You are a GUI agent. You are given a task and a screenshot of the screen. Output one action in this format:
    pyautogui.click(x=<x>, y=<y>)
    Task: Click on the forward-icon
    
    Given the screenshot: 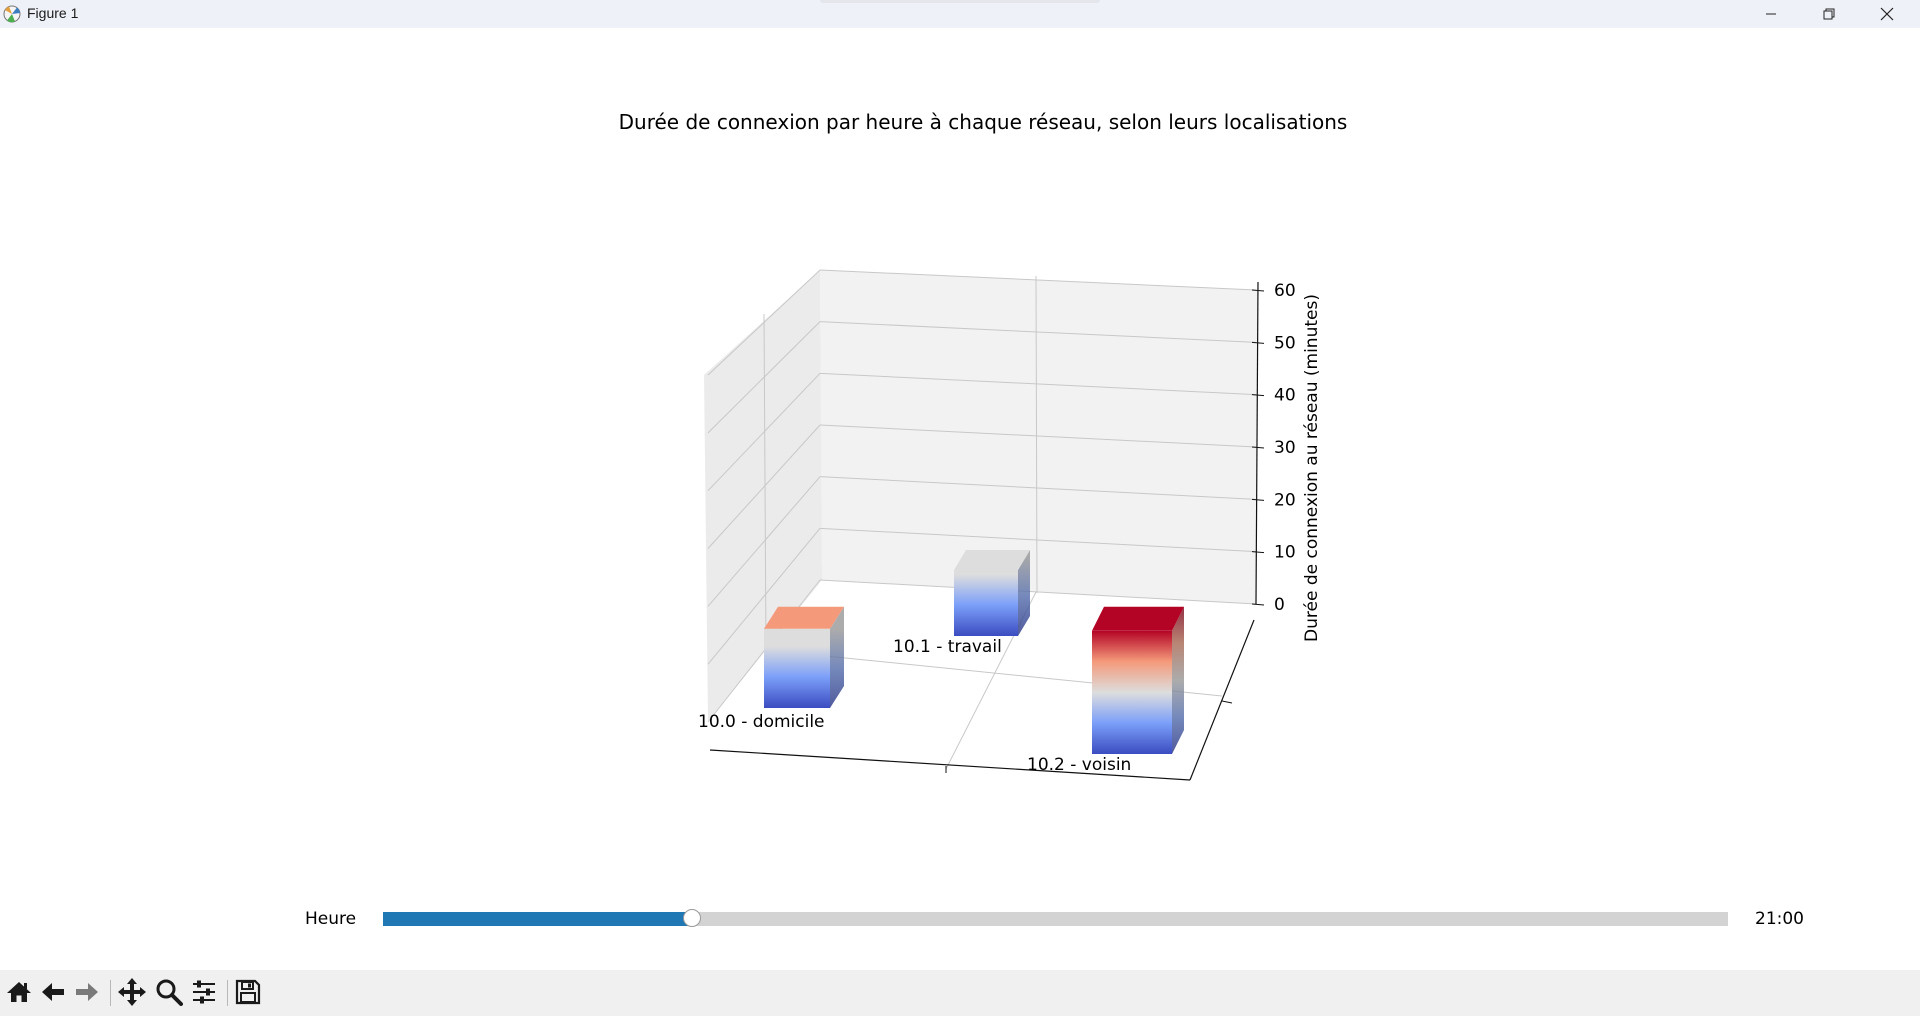 What is the action you would take?
    pyautogui.click(x=87, y=992)
    